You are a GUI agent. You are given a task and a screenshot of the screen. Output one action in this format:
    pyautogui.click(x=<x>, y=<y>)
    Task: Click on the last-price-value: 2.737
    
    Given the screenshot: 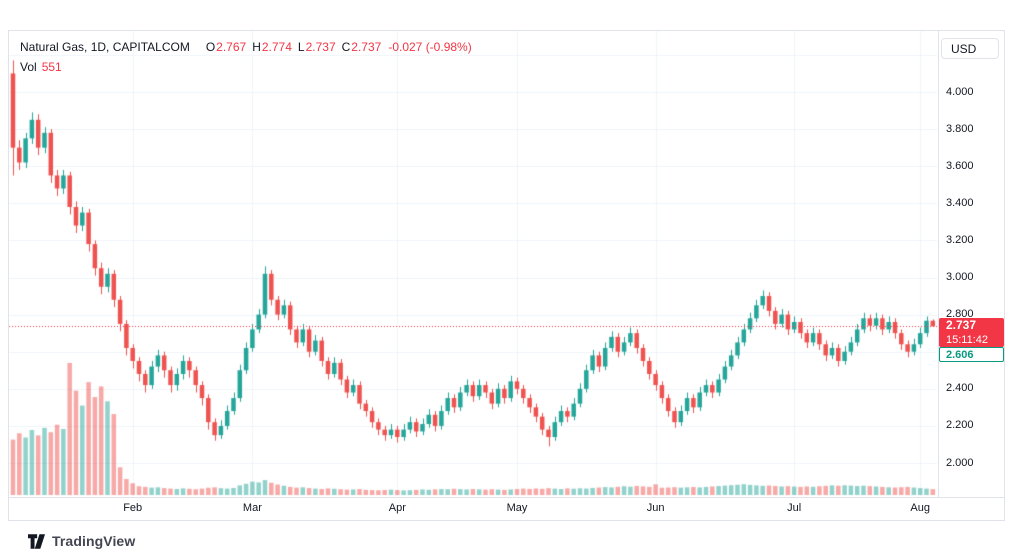 What is the action you would take?
    pyautogui.click(x=961, y=325)
    